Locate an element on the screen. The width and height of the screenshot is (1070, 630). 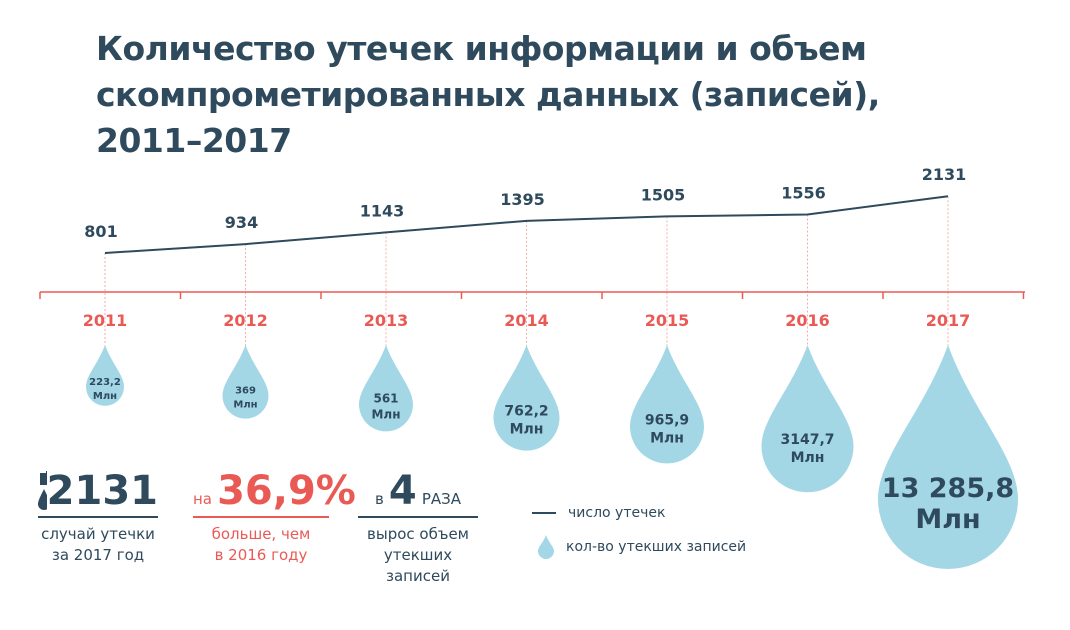
line-data-label: 1395 is located at coordinates (522, 199).